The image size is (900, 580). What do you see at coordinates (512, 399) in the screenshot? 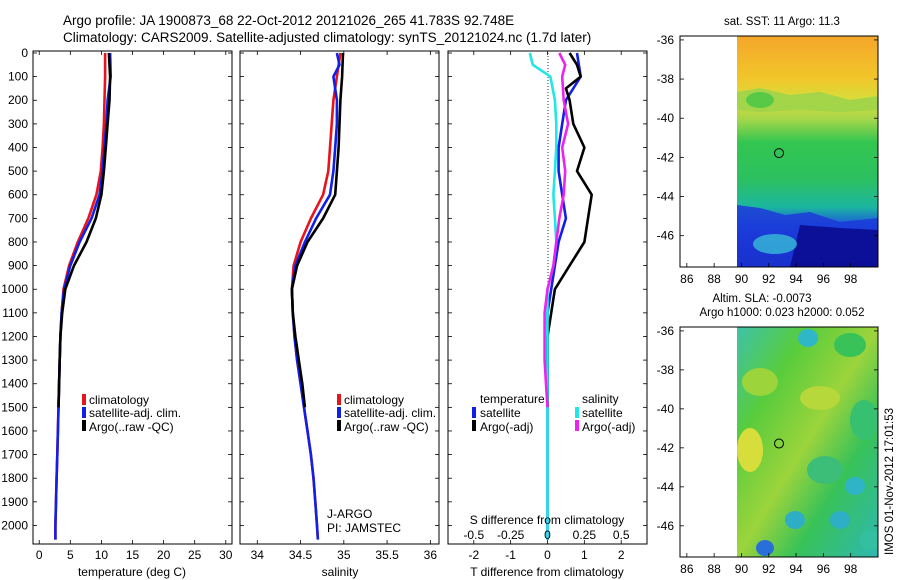
I see `legend-temperature-title: temperature` at bounding box center [512, 399].